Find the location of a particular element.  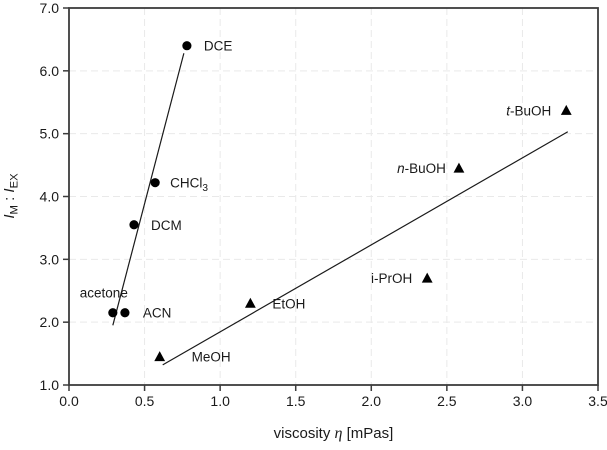

y-tick-label: 5.0 is located at coordinates (50, 134).